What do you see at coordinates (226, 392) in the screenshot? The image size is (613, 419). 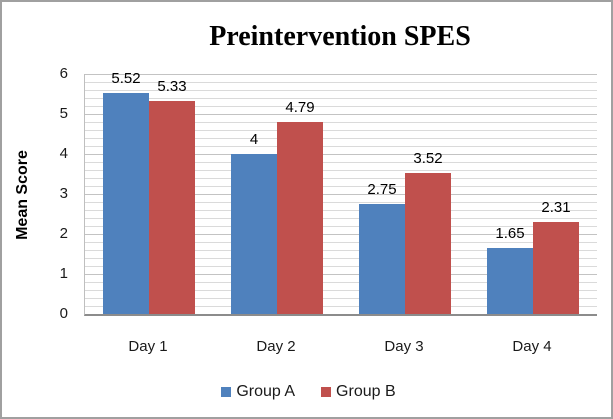 I see `legend-swatch-group-a` at bounding box center [226, 392].